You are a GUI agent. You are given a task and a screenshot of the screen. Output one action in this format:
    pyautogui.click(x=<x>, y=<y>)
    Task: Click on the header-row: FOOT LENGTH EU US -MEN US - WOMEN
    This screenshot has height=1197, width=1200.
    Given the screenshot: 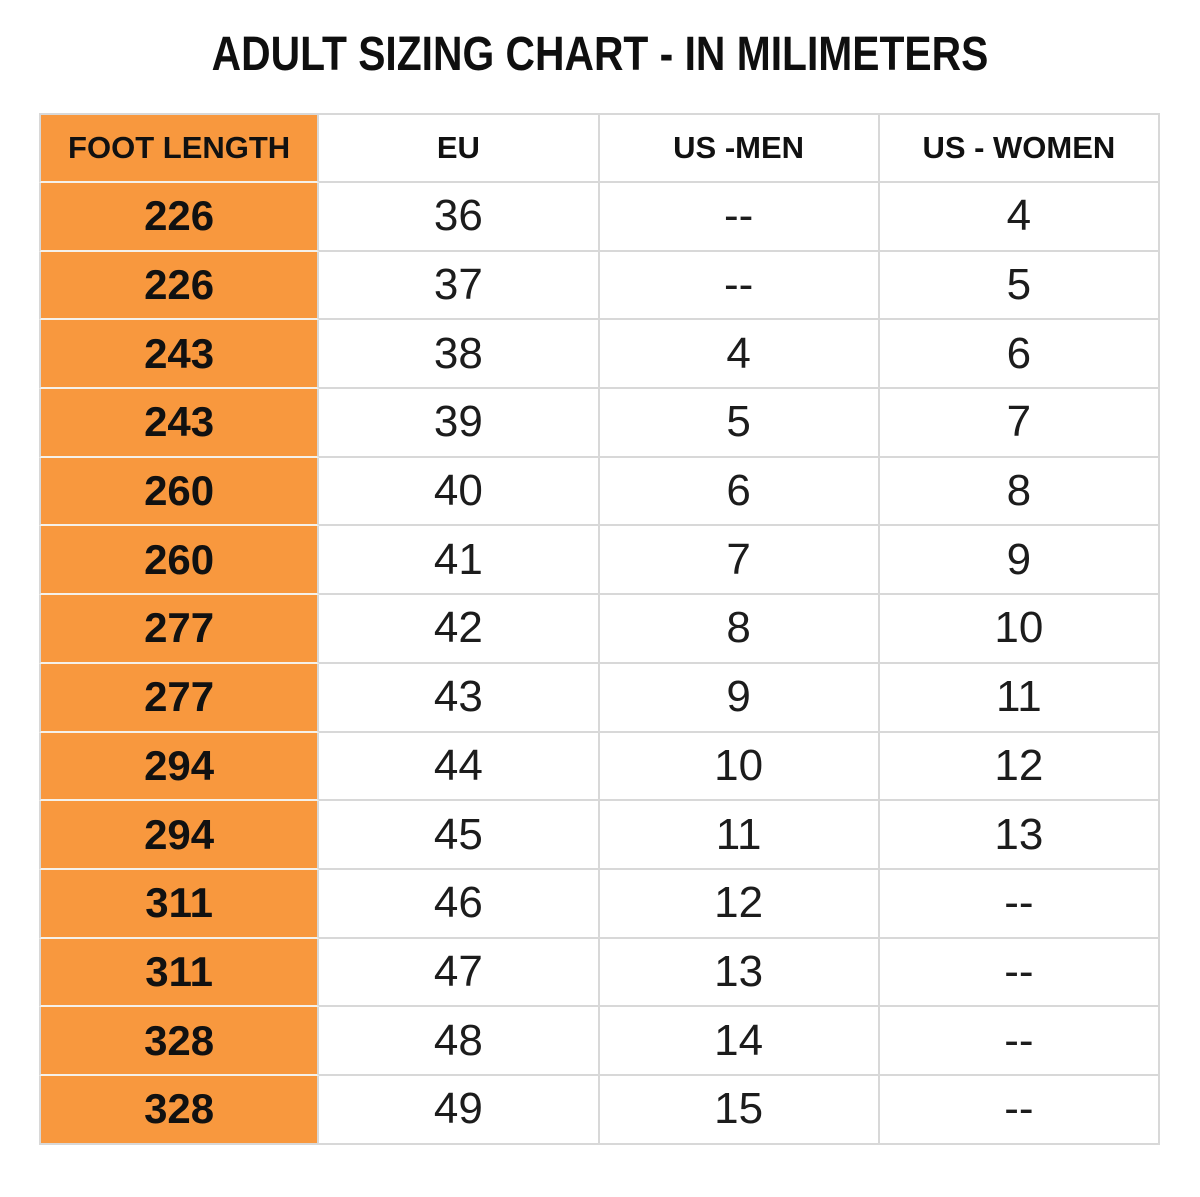 What is the action you would take?
    pyautogui.click(x=599, y=148)
    